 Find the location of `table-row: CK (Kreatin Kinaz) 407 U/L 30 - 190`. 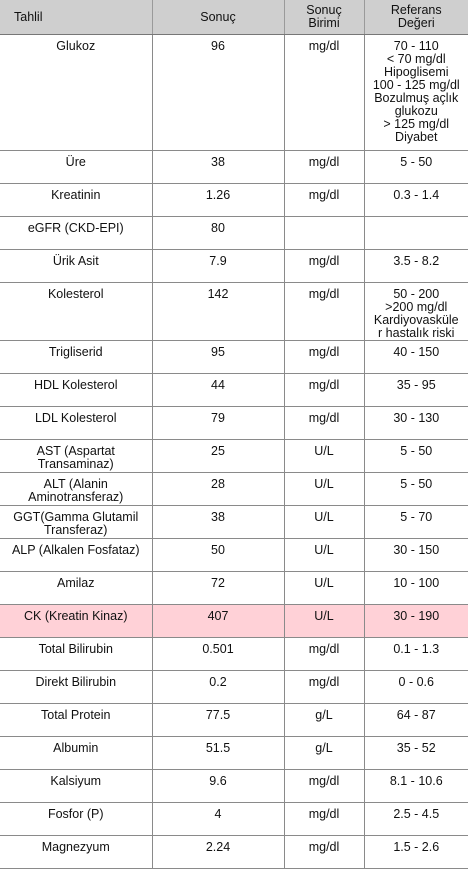

table-row: CK (Kreatin Kinaz) 407 U/L 30 - 190 is located at coordinates (234, 621).